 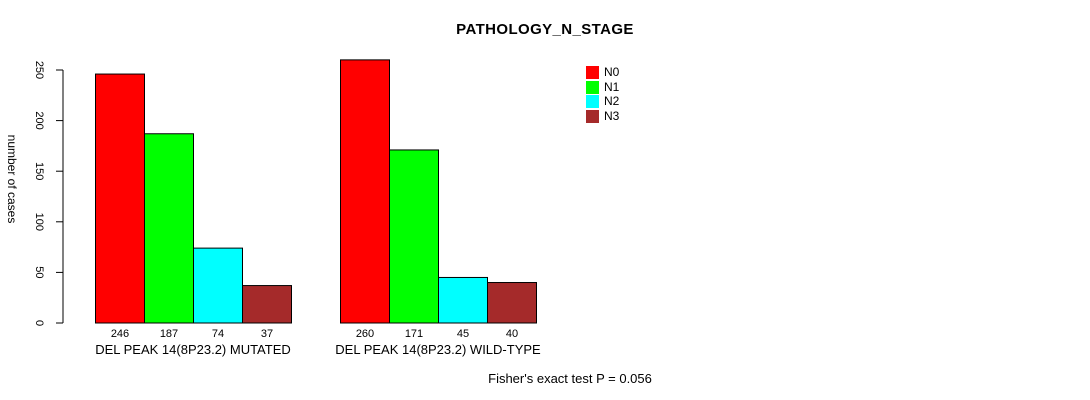 What do you see at coordinates (545, 29) in the screenshot?
I see `chart-title: PATHOLOGY_N_STAGE` at bounding box center [545, 29].